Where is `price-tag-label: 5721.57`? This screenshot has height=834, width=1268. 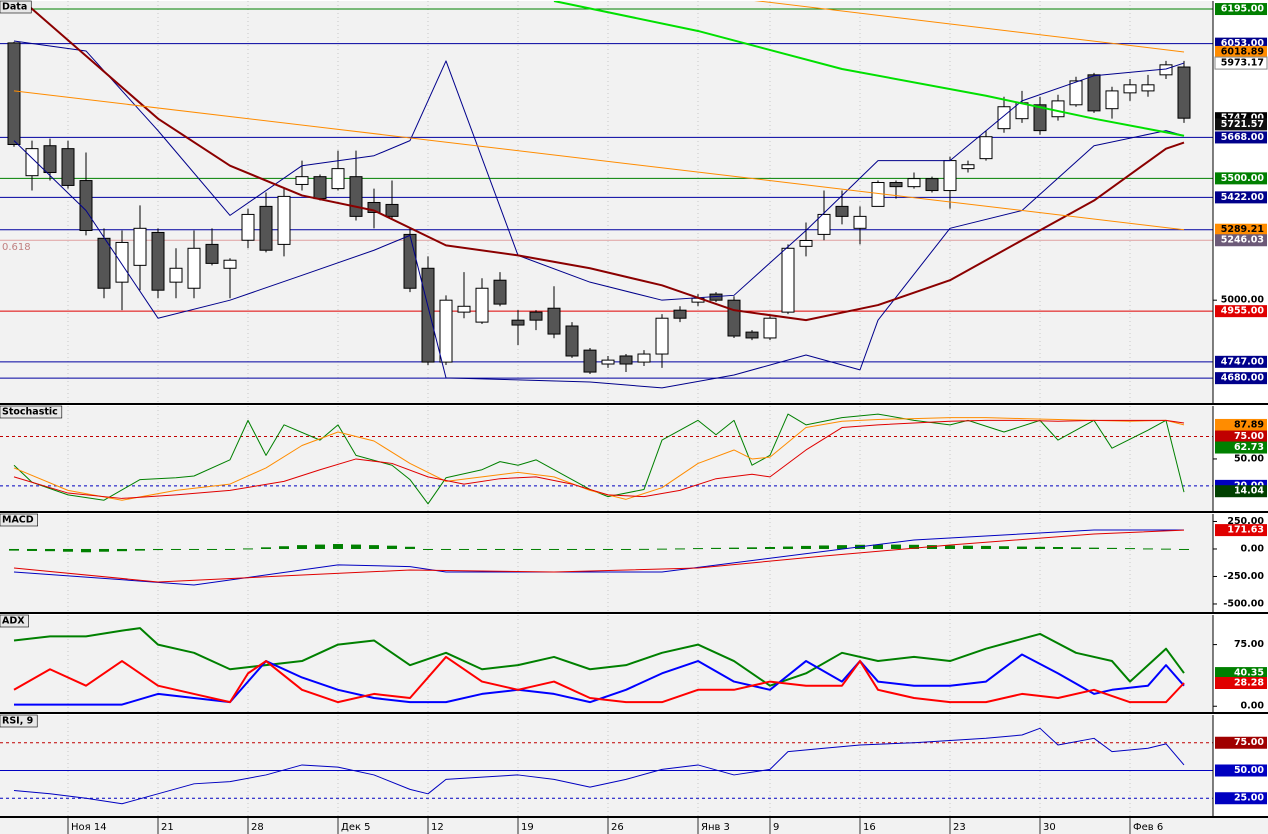
price-tag-label: 5721.57 is located at coordinates (1242, 124).